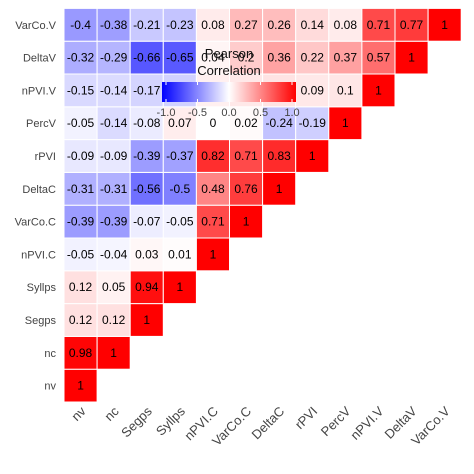  I want to click on cell-value-label: 0.26, so click(279, 25).